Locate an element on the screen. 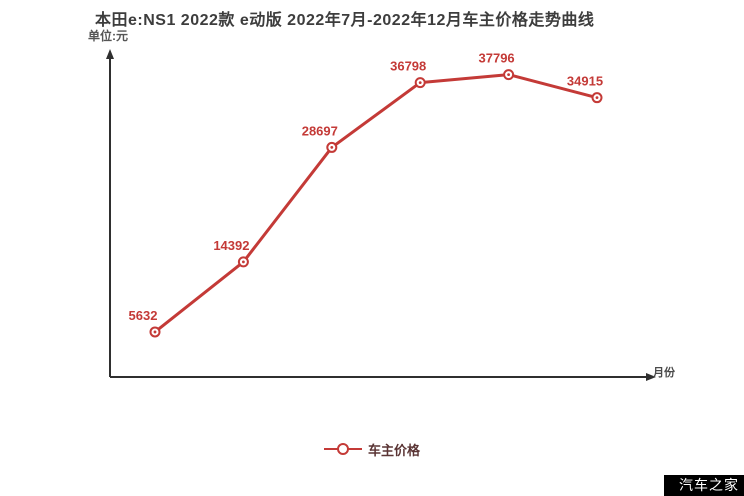  legend-line-marker-icon is located at coordinates (342, 449).